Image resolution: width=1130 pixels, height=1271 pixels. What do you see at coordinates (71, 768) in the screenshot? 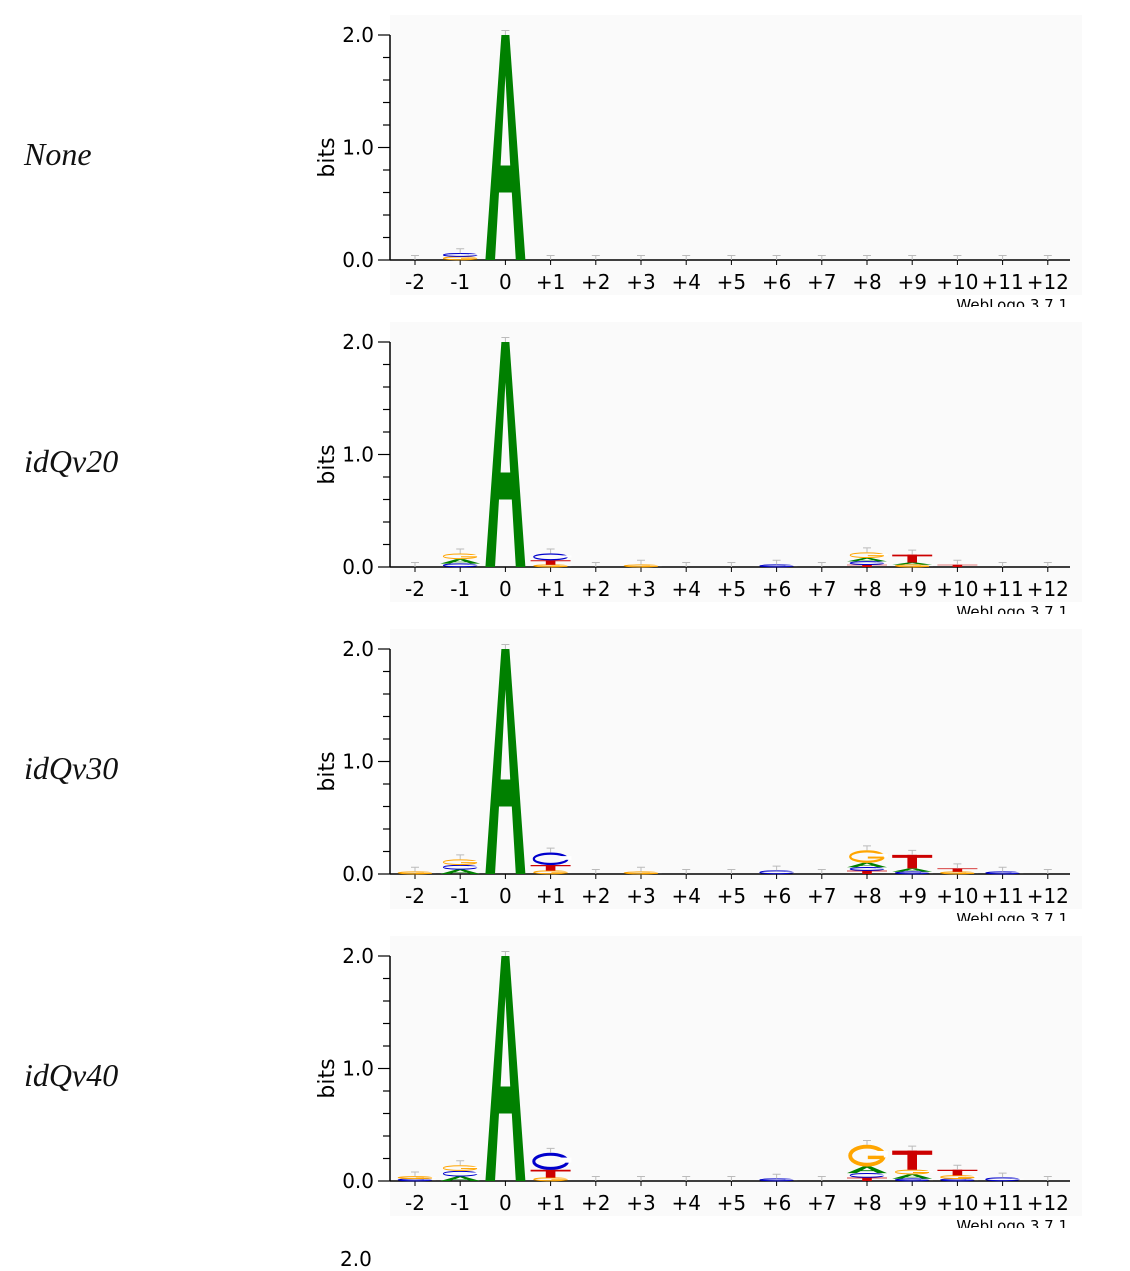
I see `condition-label: idQv30` at bounding box center [71, 768].